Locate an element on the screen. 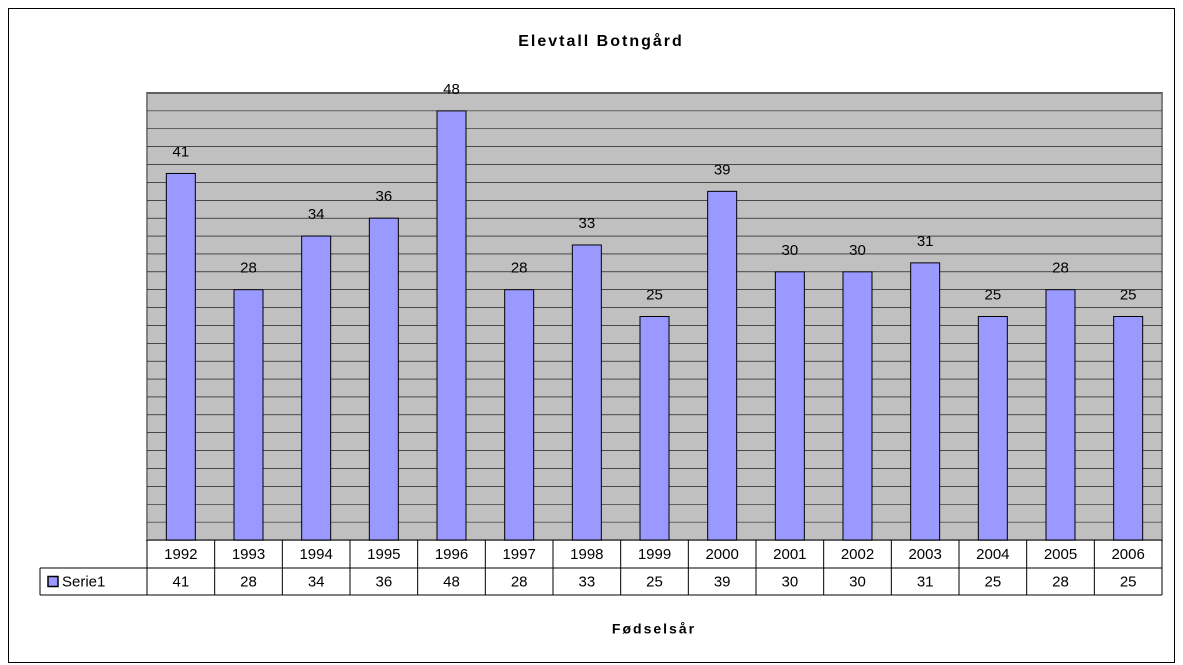  table-category: 1996 is located at coordinates (451, 554).